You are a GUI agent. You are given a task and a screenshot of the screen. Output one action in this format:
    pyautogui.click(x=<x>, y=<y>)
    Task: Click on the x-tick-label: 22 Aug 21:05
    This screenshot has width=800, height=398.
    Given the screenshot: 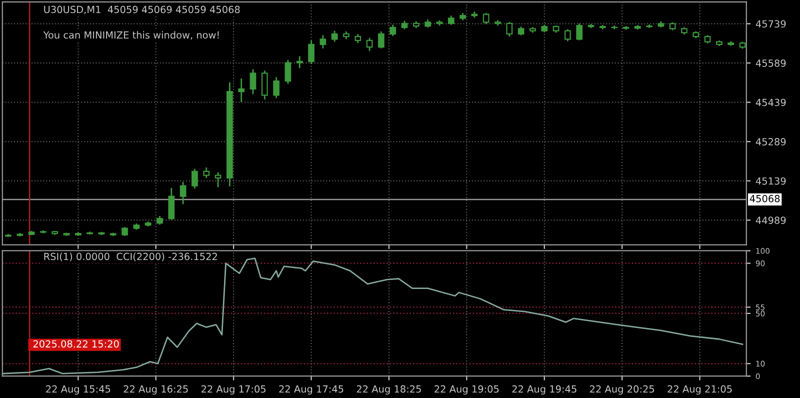 What is the action you would take?
    pyautogui.click(x=700, y=390)
    